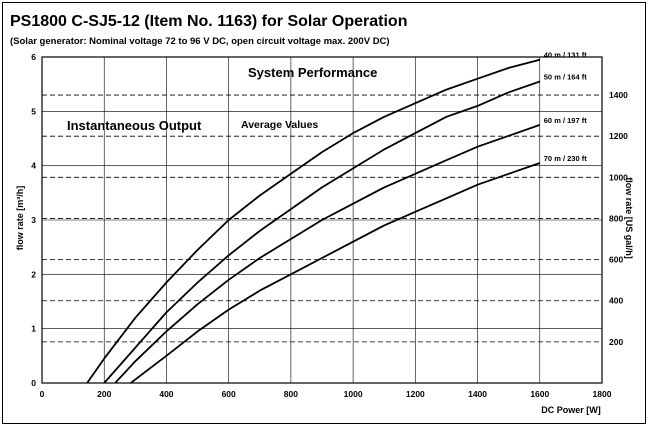 Image resolution: width=650 pixels, height=428 pixels. What do you see at coordinates (33, 274) in the screenshot?
I see `y-tick-label: 2` at bounding box center [33, 274].